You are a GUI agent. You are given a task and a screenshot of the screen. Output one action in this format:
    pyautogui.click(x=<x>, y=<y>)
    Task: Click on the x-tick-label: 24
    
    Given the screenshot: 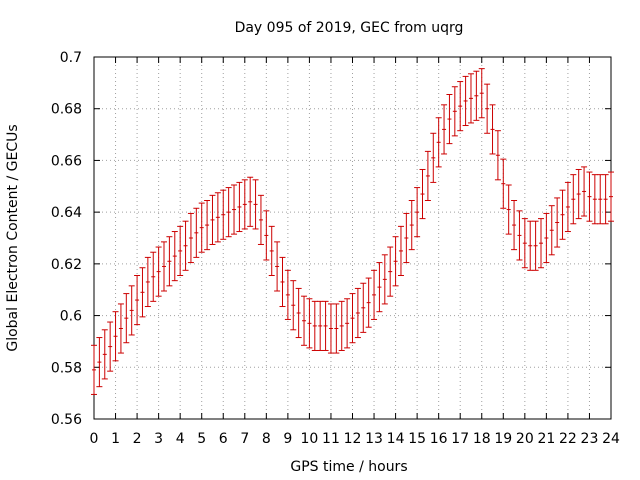 What is the action you would take?
    pyautogui.click(x=611, y=439)
    